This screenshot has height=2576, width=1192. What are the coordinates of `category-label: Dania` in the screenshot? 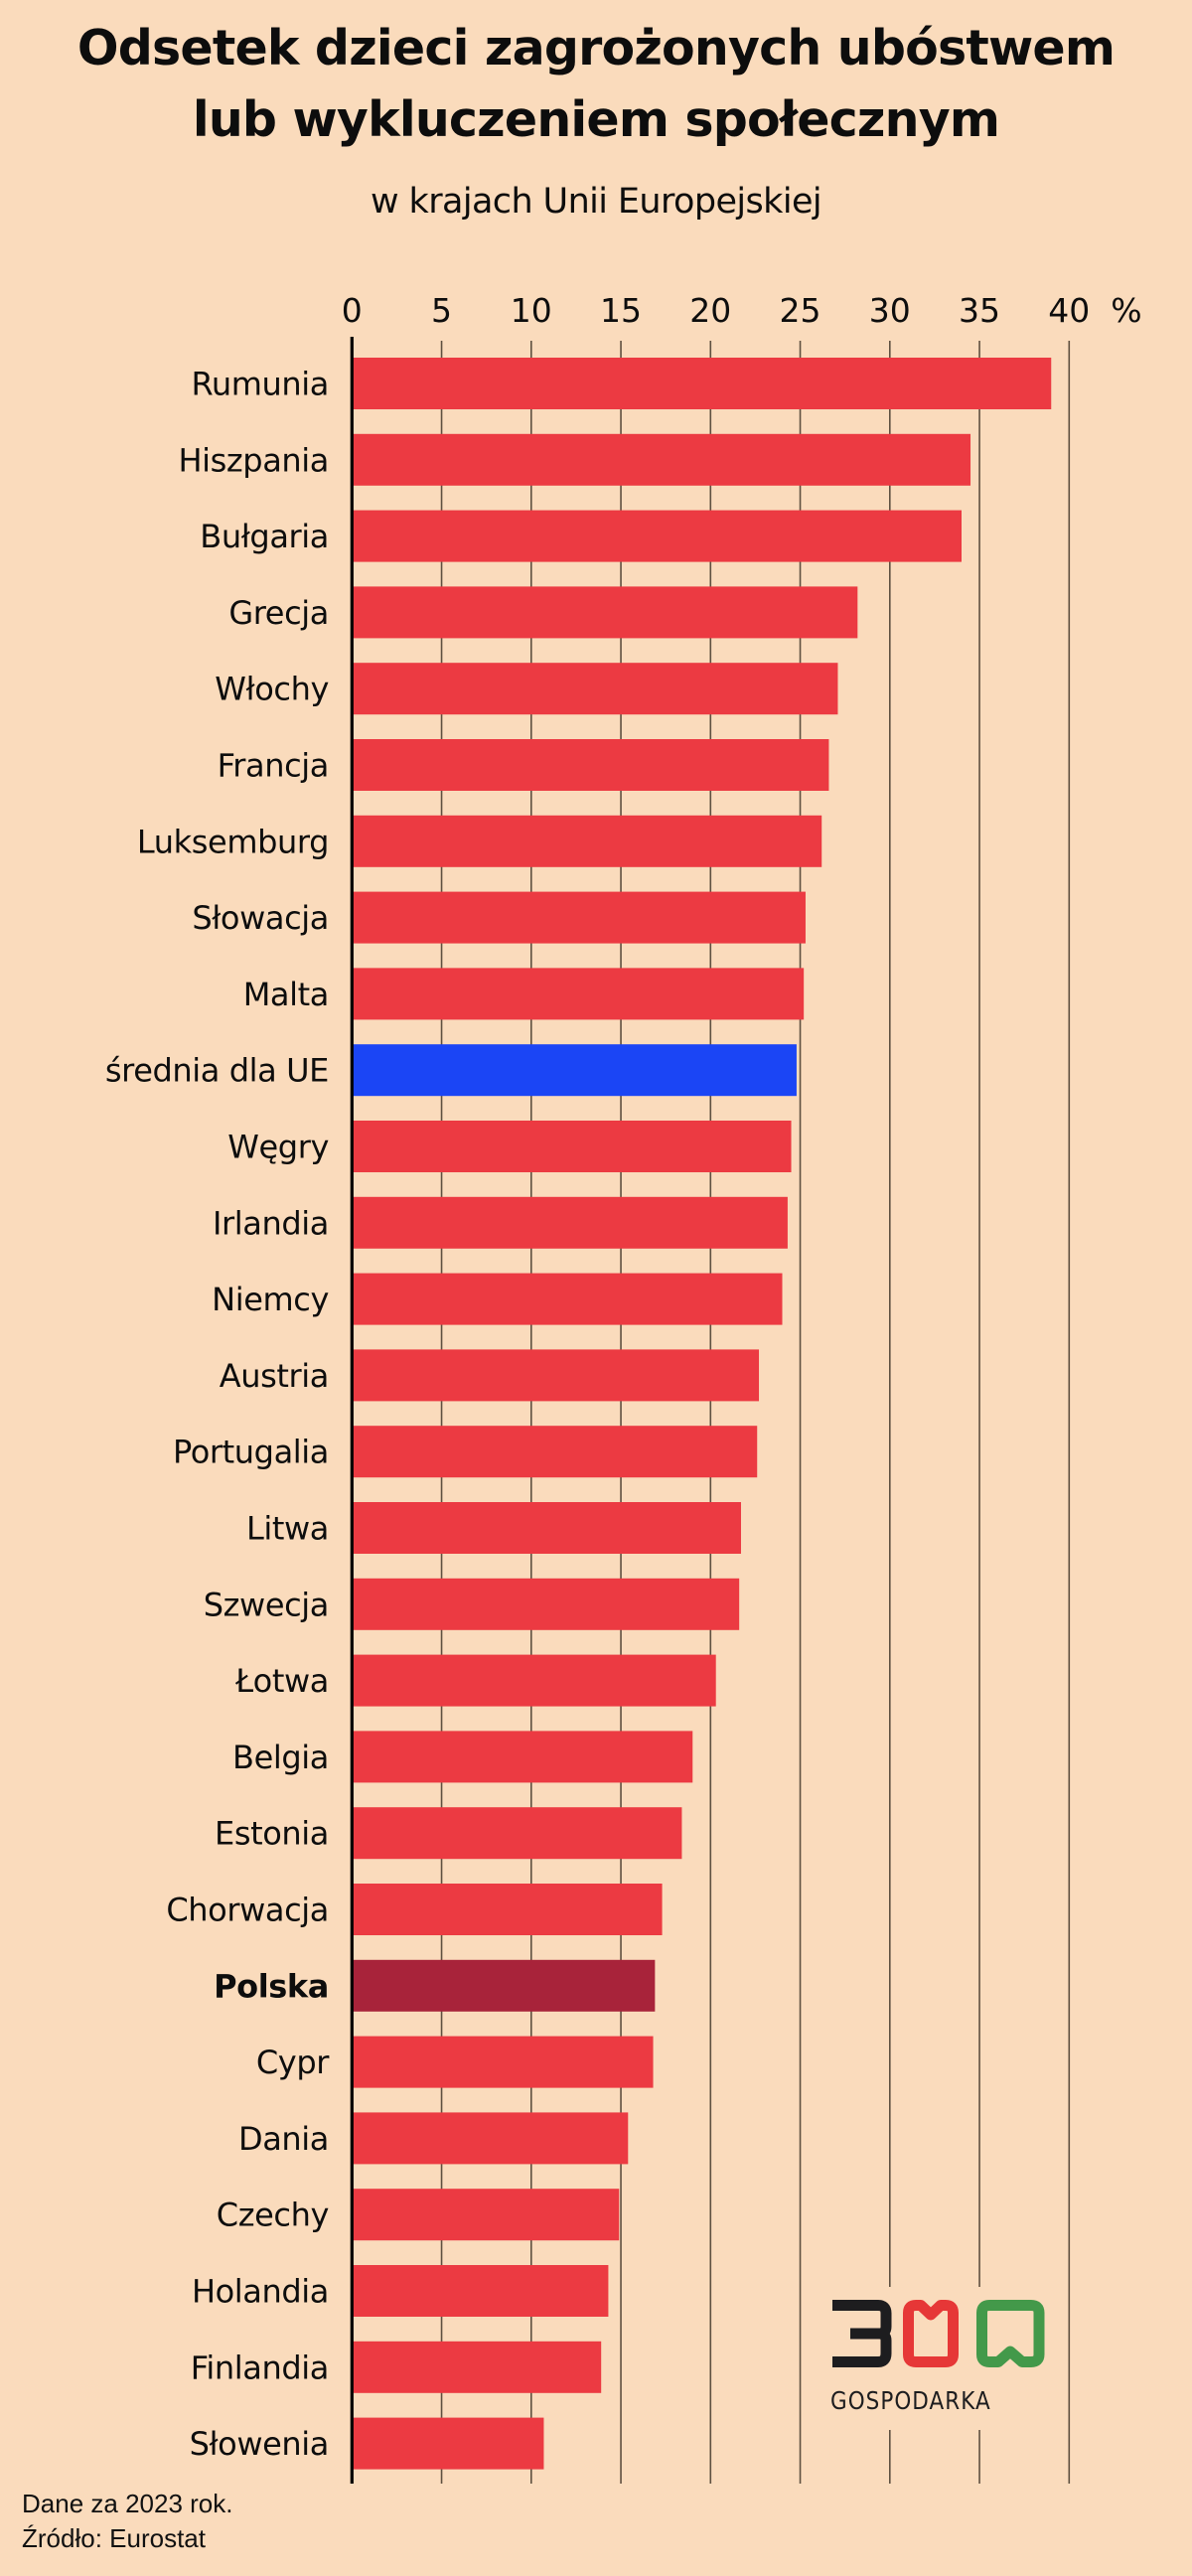 It's located at (284, 2139).